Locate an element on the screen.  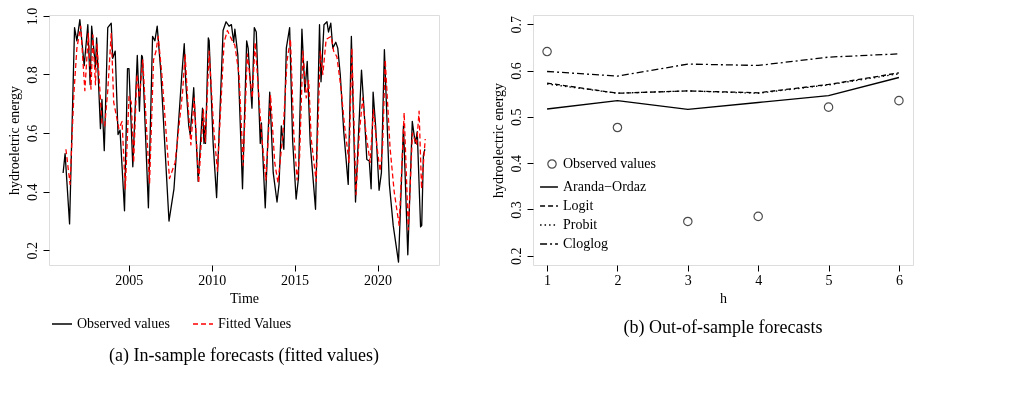
x-tick-label: 2010 is located at coordinates (212, 280).